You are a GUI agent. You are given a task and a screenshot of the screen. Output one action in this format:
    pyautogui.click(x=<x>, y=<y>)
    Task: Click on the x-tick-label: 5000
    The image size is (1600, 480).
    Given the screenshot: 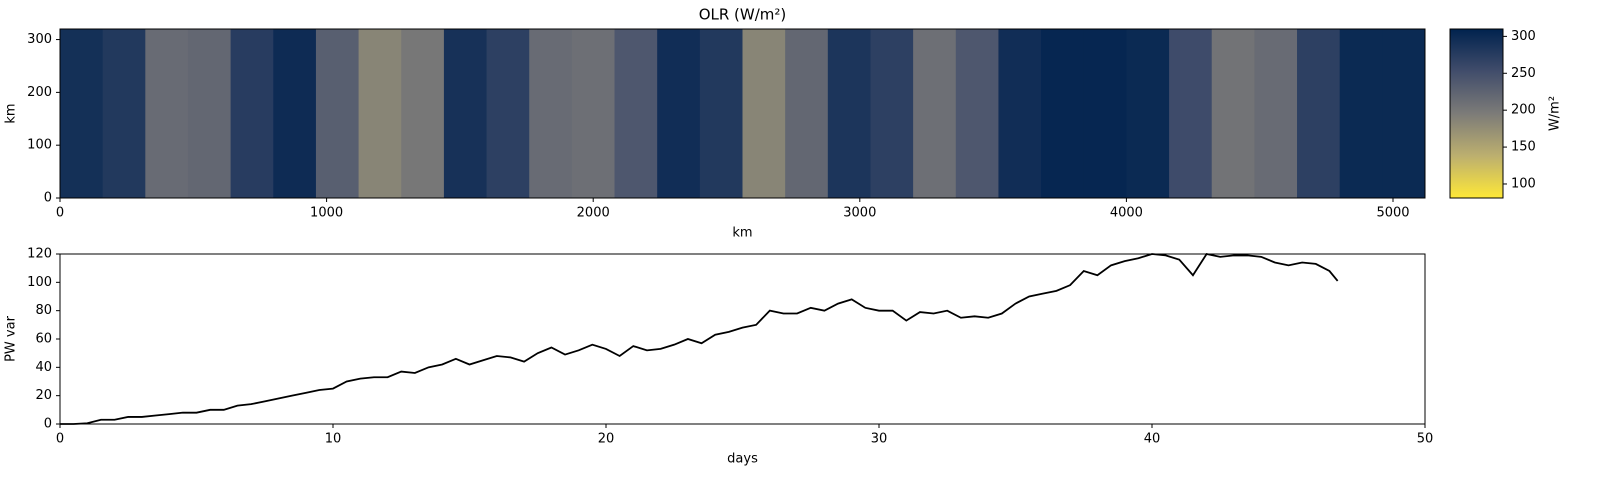 What is the action you would take?
    pyautogui.click(x=1392, y=213)
    